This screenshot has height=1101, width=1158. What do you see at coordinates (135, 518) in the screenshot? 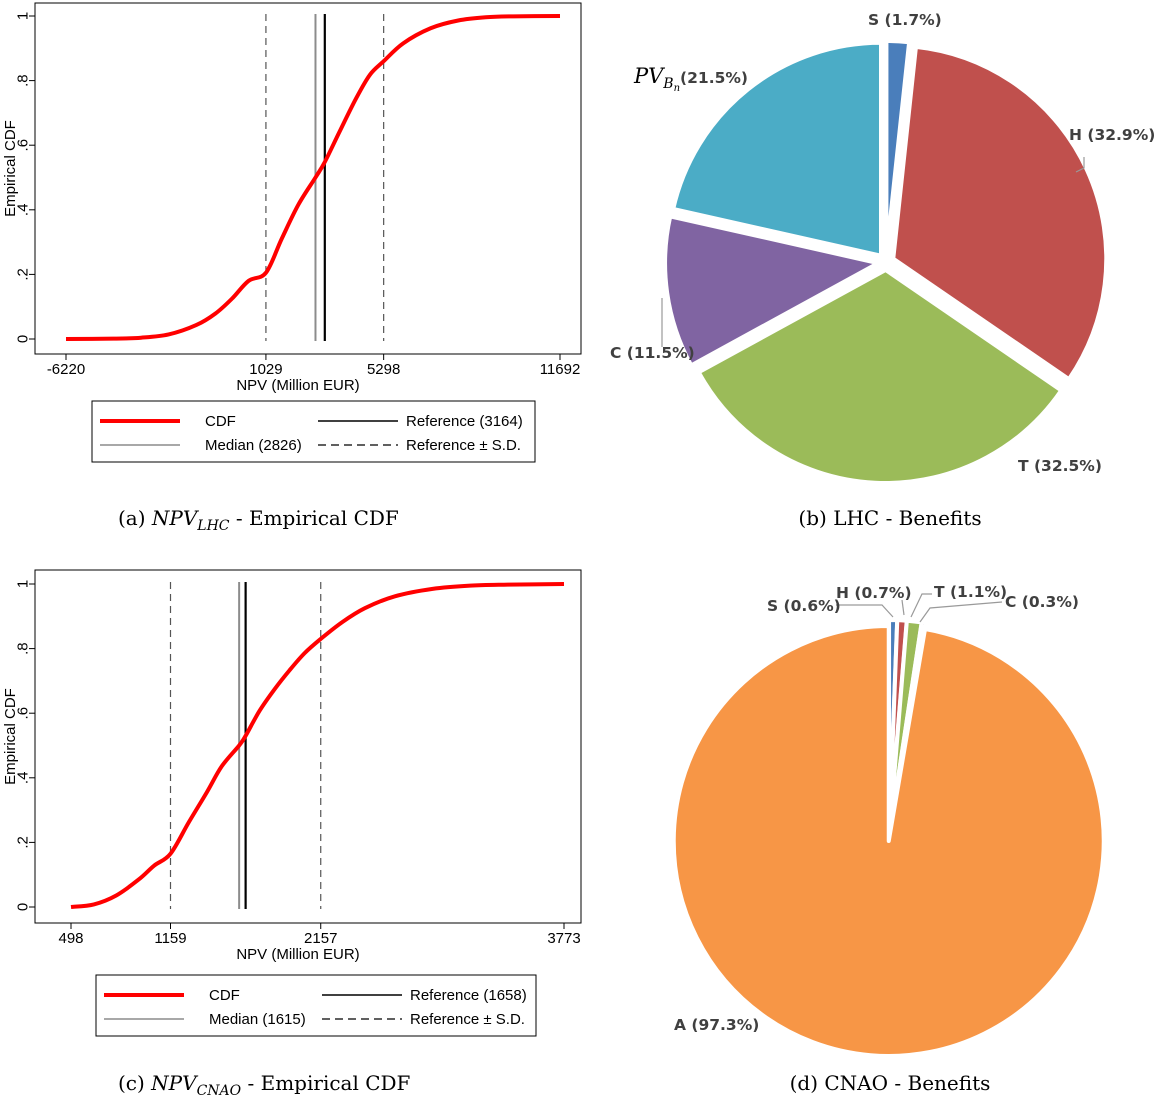
I see `caption-prefix: (a)` at bounding box center [135, 518].